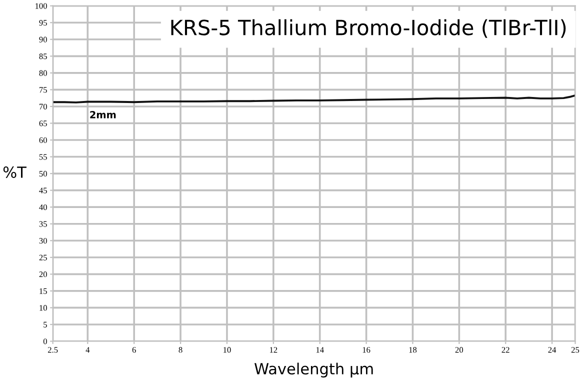  Describe the element at coordinates (43, 157) in the screenshot. I see `y-tick-label: 55` at that location.